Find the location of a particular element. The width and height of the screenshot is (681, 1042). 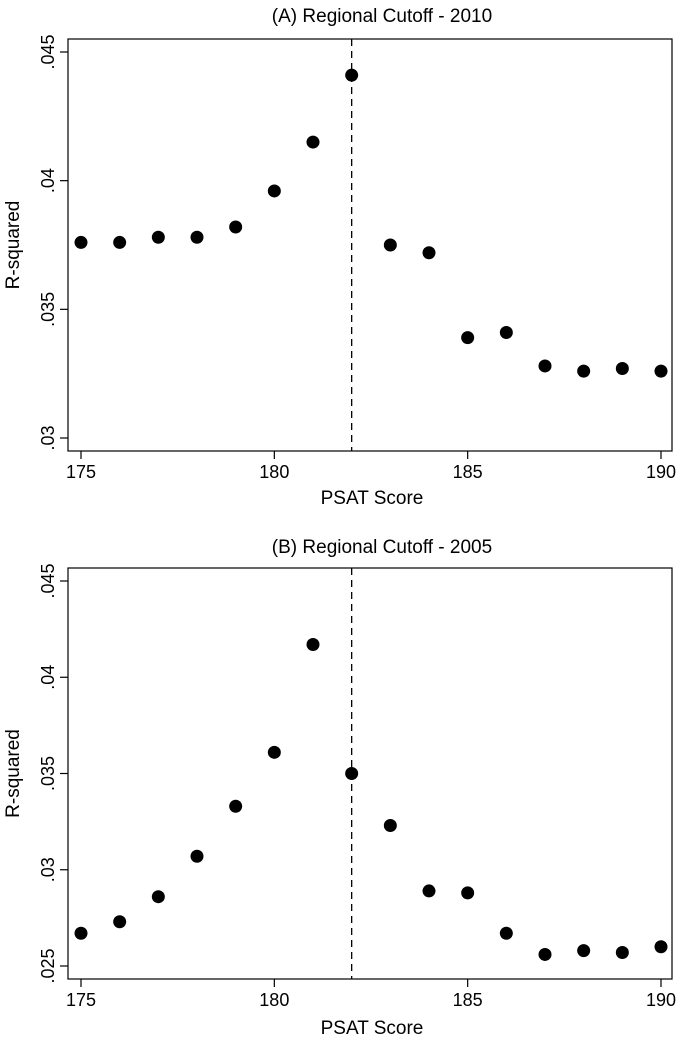

y-tick-label: .025 is located at coordinates (48, 965).